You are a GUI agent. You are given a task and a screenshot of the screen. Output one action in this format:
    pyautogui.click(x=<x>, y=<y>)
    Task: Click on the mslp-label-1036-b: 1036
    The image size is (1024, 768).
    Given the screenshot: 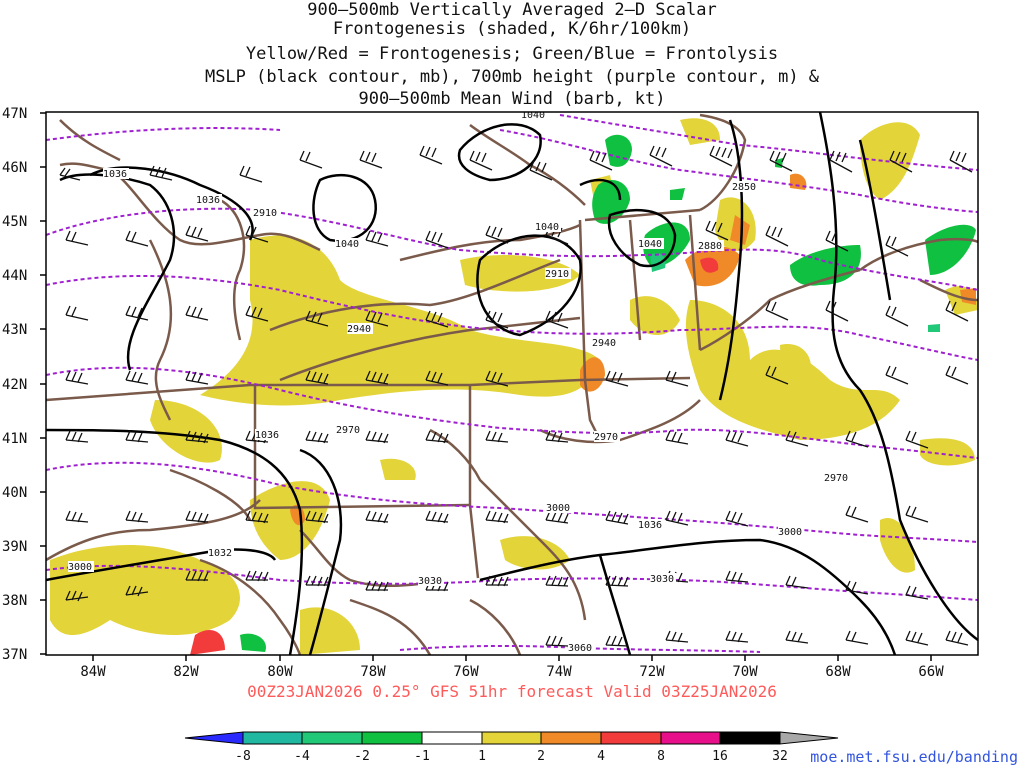 What is the action you would take?
    pyautogui.click(x=208, y=200)
    